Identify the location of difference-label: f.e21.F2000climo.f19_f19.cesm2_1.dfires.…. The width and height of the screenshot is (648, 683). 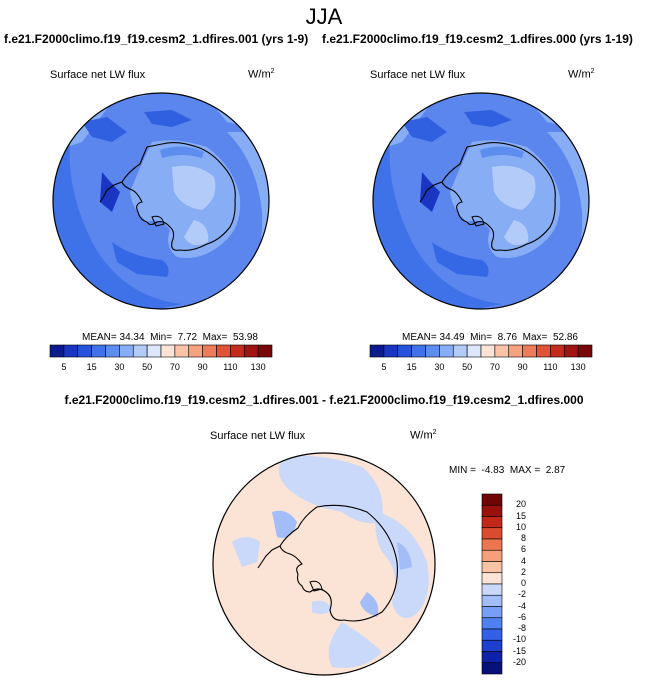
(324, 400).